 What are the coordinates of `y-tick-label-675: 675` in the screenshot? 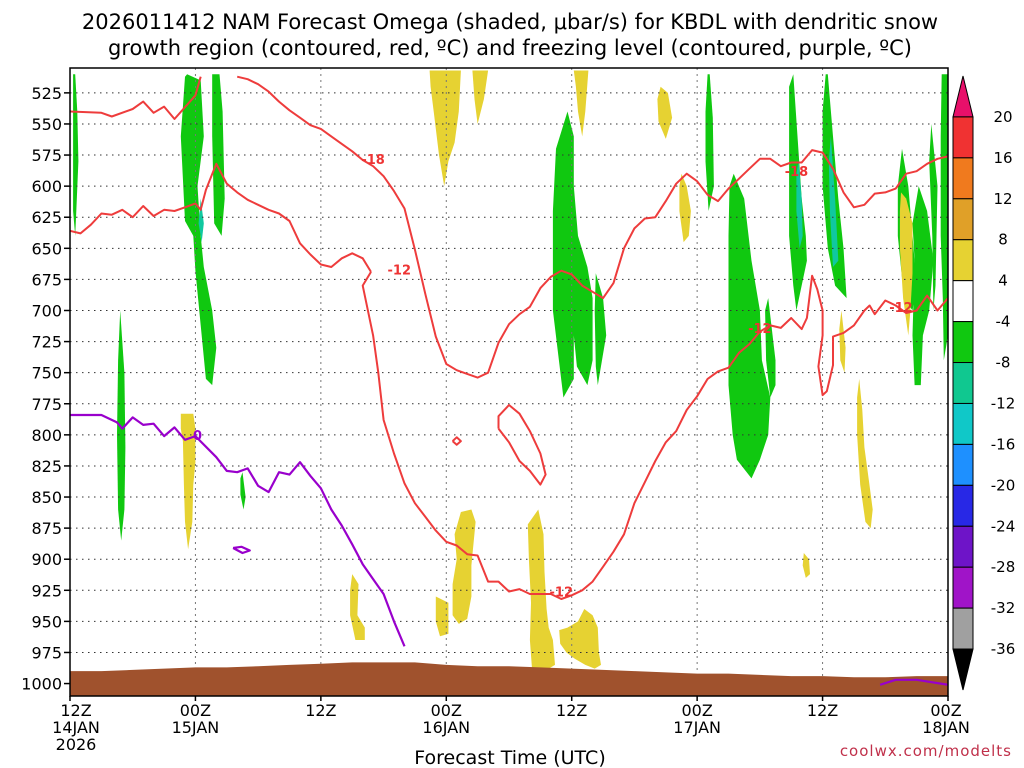 It's located at (46, 279).